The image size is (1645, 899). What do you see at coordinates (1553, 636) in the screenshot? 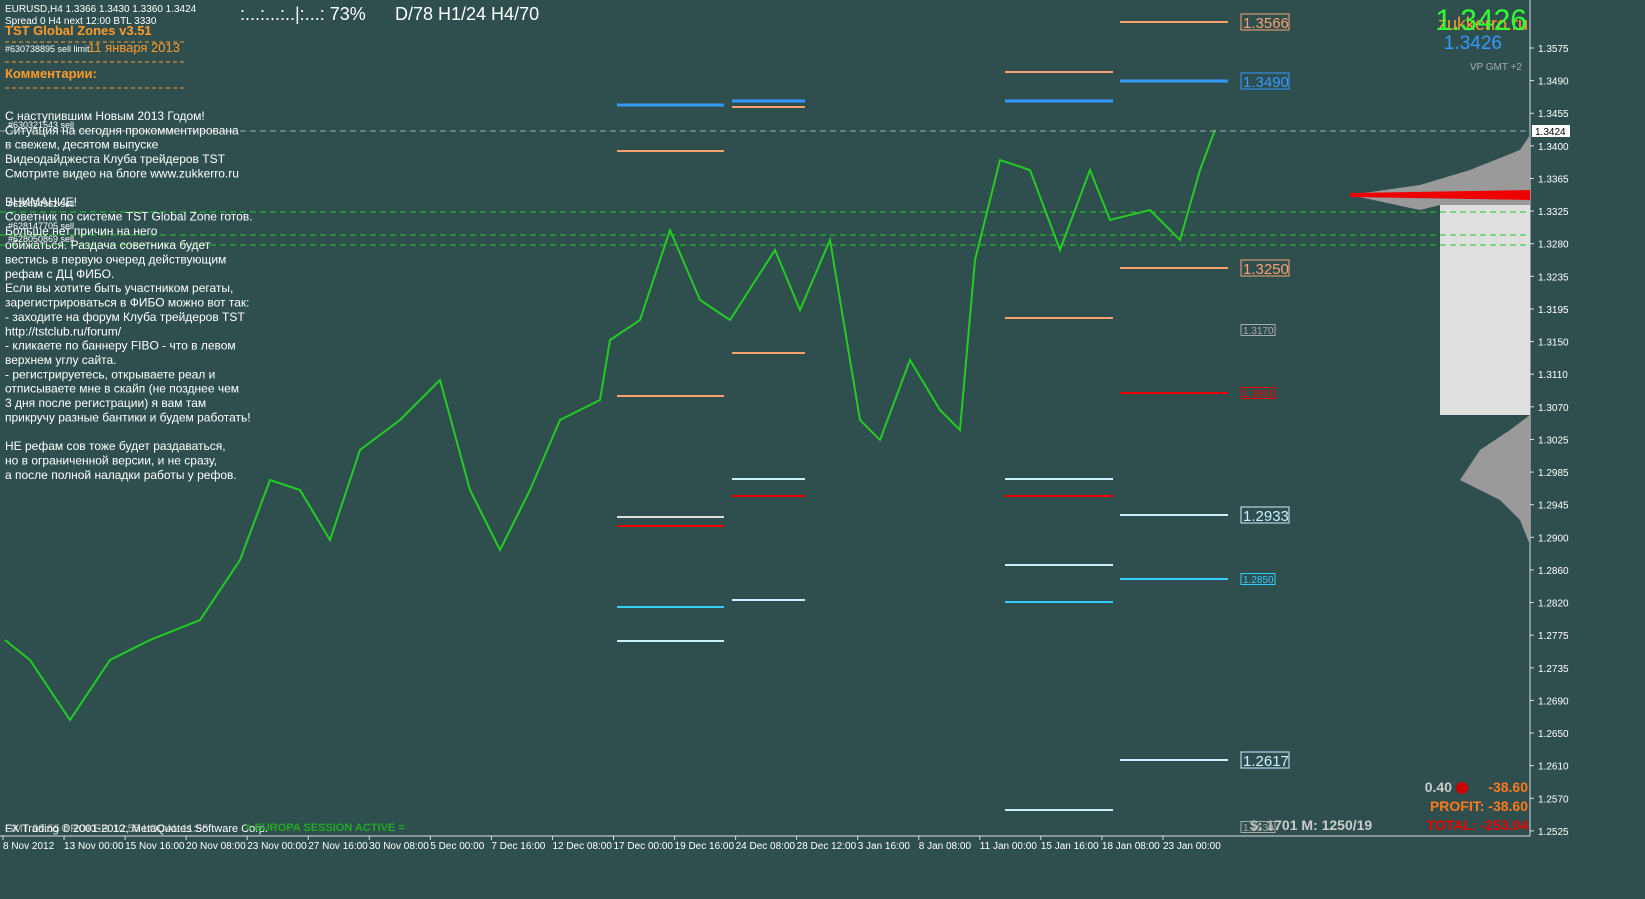
I see `price-label: 1.2775` at bounding box center [1553, 636].